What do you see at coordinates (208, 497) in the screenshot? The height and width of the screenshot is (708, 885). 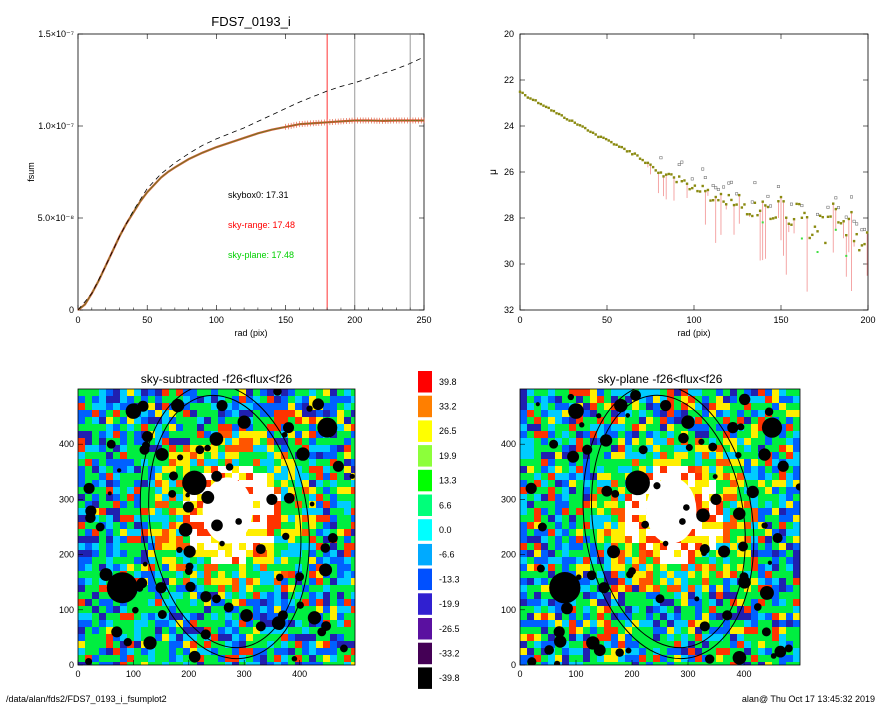 I see `sky-subtracted-mask-small` at bounding box center [208, 497].